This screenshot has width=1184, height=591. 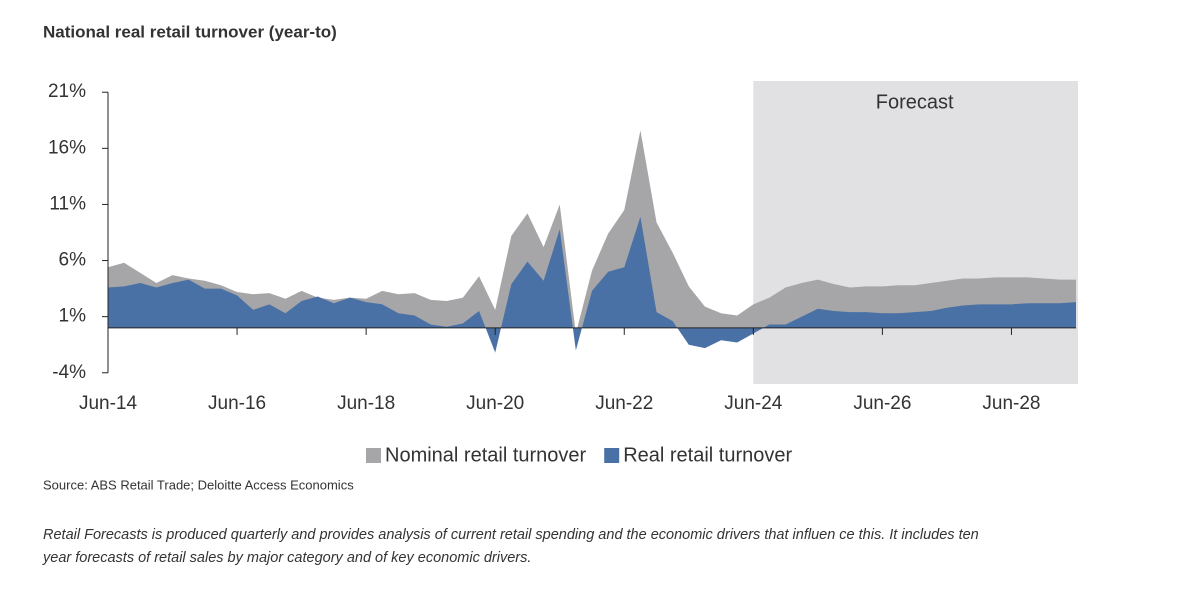 What do you see at coordinates (486, 455) in the screenshot?
I see `legend-label: Nominal retail turnover` at bounding box center [486, 455].